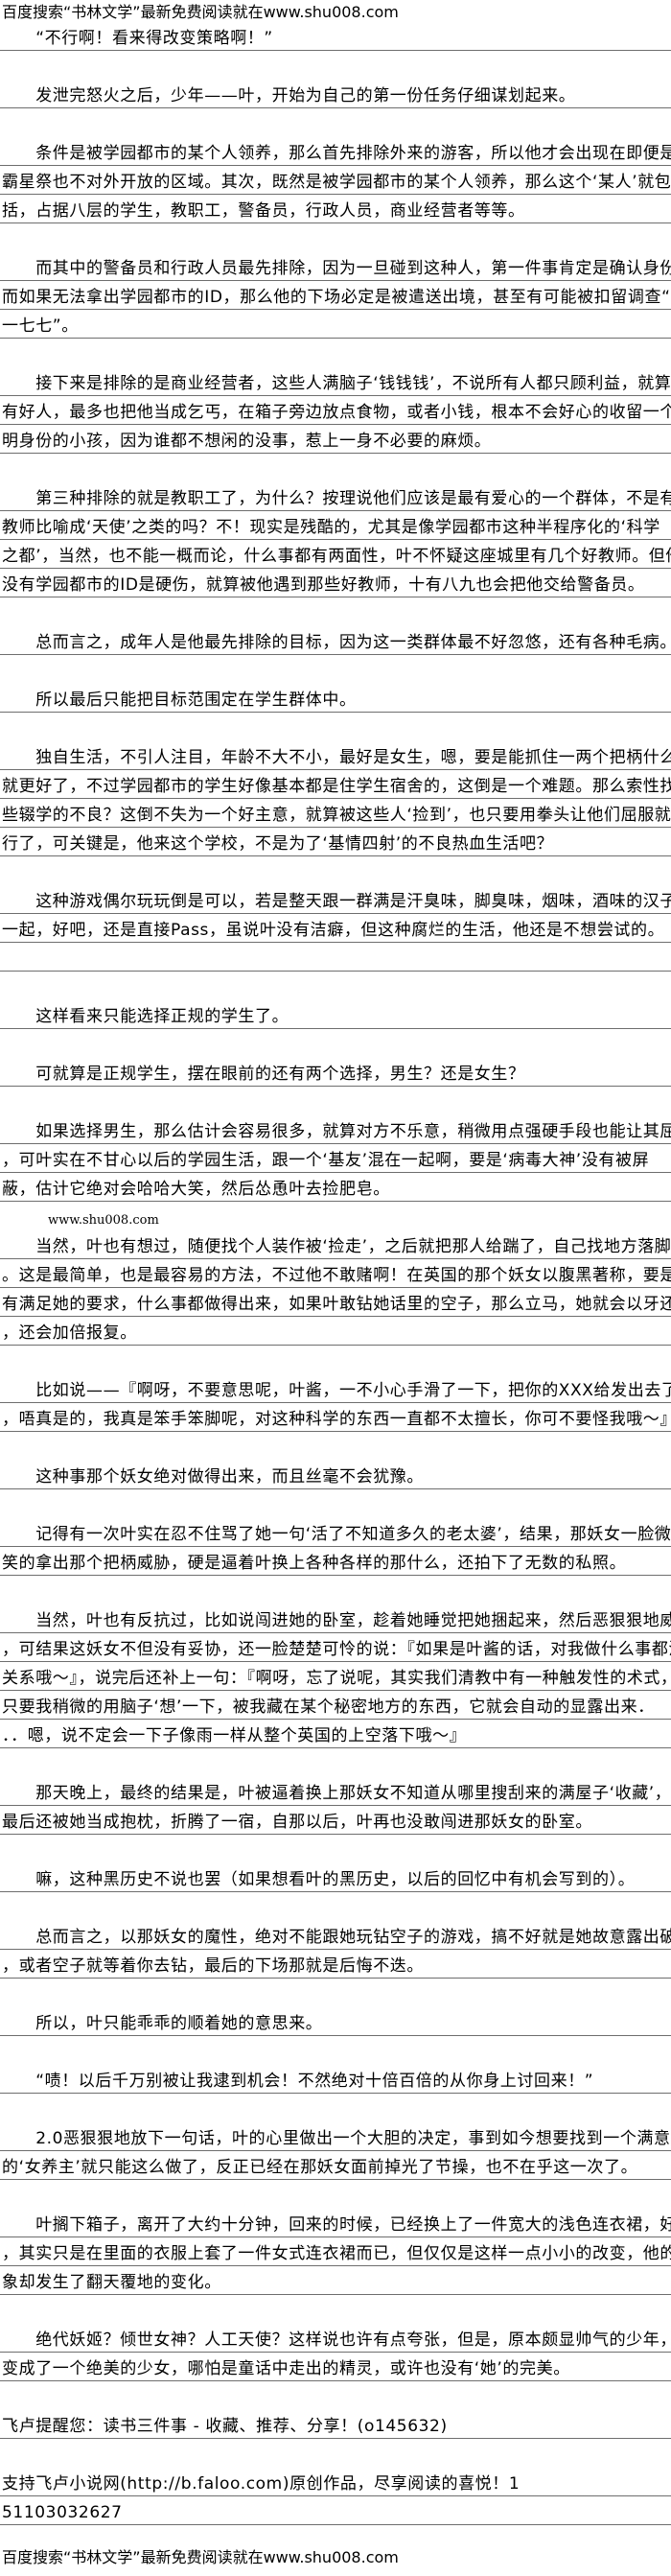 This screenshot has height=2576, width=671. I want to click on line-text: 只要我稍微的用脑子‘想’一下，被我藏在某个秘密地方的东西，它就会自动的显露出来．, so click(328, 1707).